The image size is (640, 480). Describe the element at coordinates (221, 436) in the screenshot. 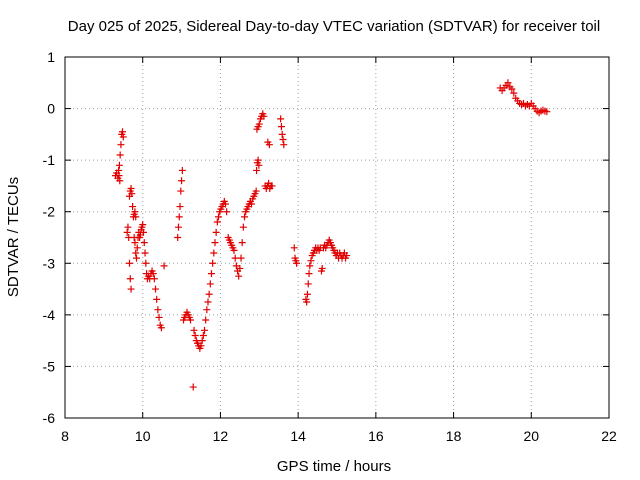

I see `x-tick-label: 12` at that location.